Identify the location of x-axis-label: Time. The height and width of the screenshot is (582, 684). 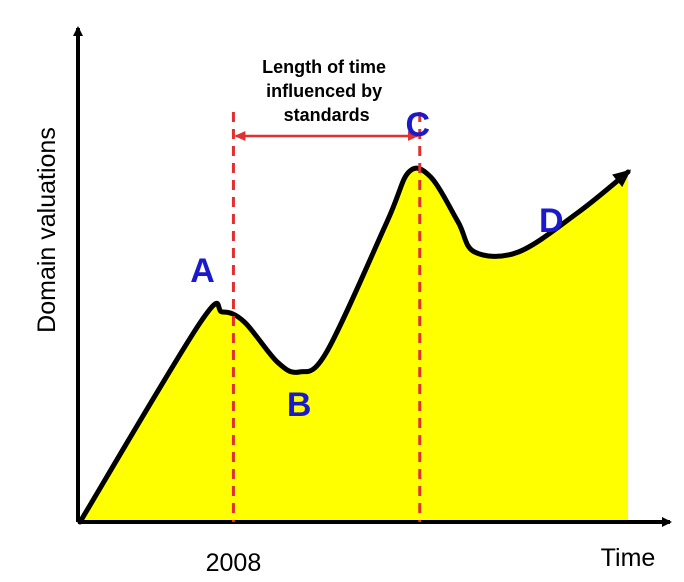
(628, 558).